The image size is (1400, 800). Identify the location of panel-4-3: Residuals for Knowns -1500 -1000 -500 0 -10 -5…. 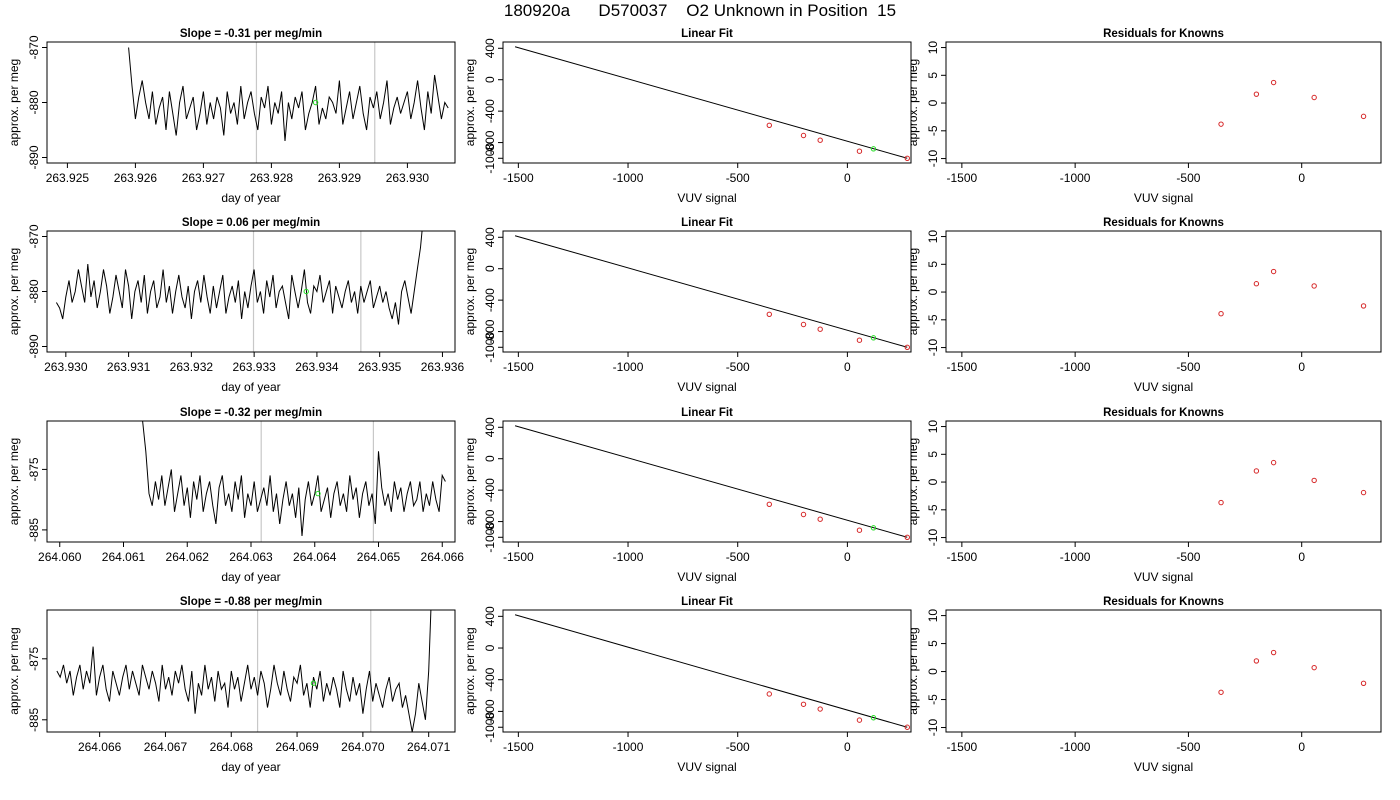
(1144, 685).